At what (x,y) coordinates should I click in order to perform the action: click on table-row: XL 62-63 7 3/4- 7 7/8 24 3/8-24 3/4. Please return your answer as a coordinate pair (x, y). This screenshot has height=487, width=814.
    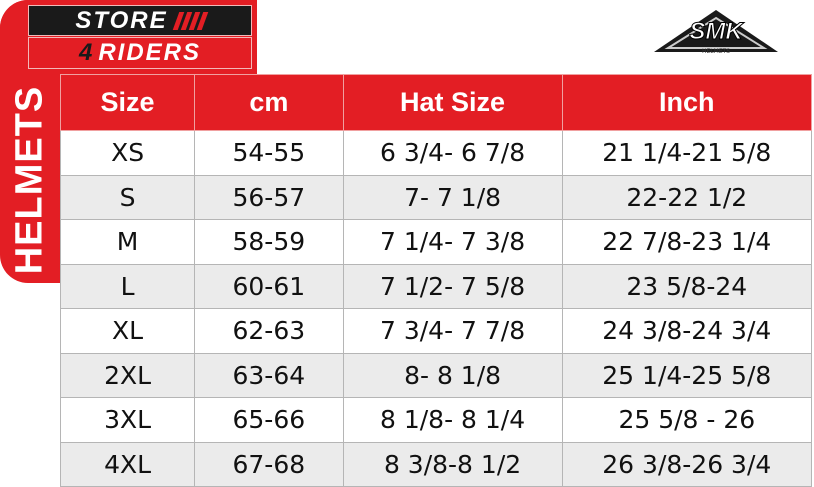
    Looking at the image, I should click on (436, 331).